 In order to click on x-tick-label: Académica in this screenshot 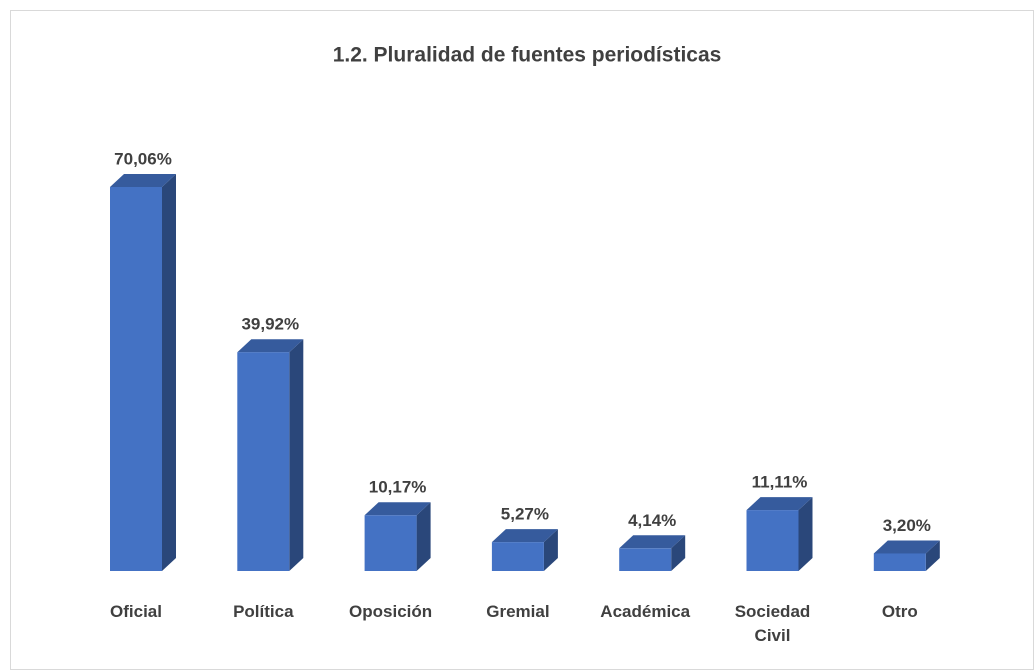, I will do `click(645, 611)`.